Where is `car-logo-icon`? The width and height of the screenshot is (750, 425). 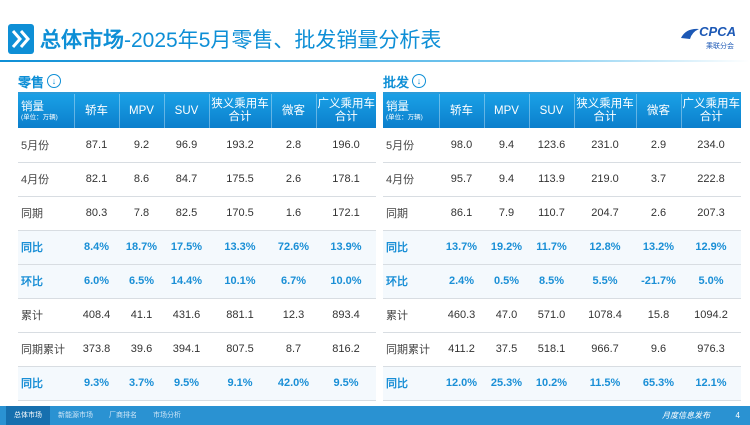 car-logo-icon is located at coordinates (690, 33).